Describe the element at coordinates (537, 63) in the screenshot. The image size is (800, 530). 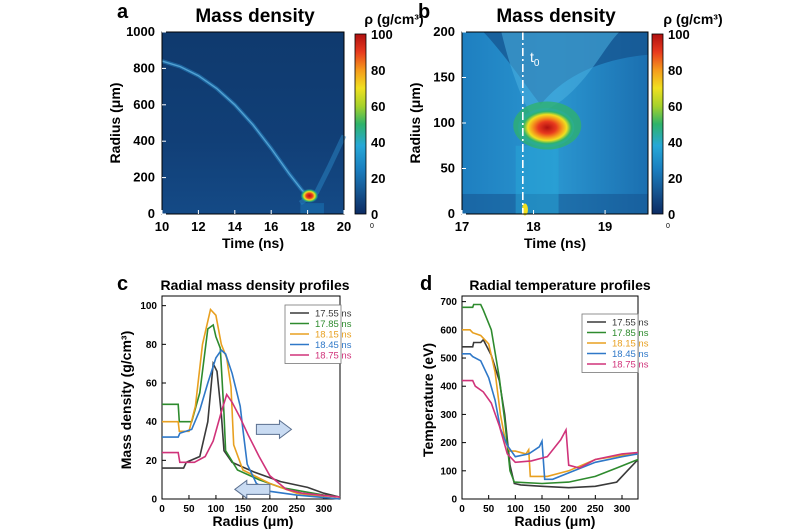
I see `t0-annotation-sub: 0` at that location.